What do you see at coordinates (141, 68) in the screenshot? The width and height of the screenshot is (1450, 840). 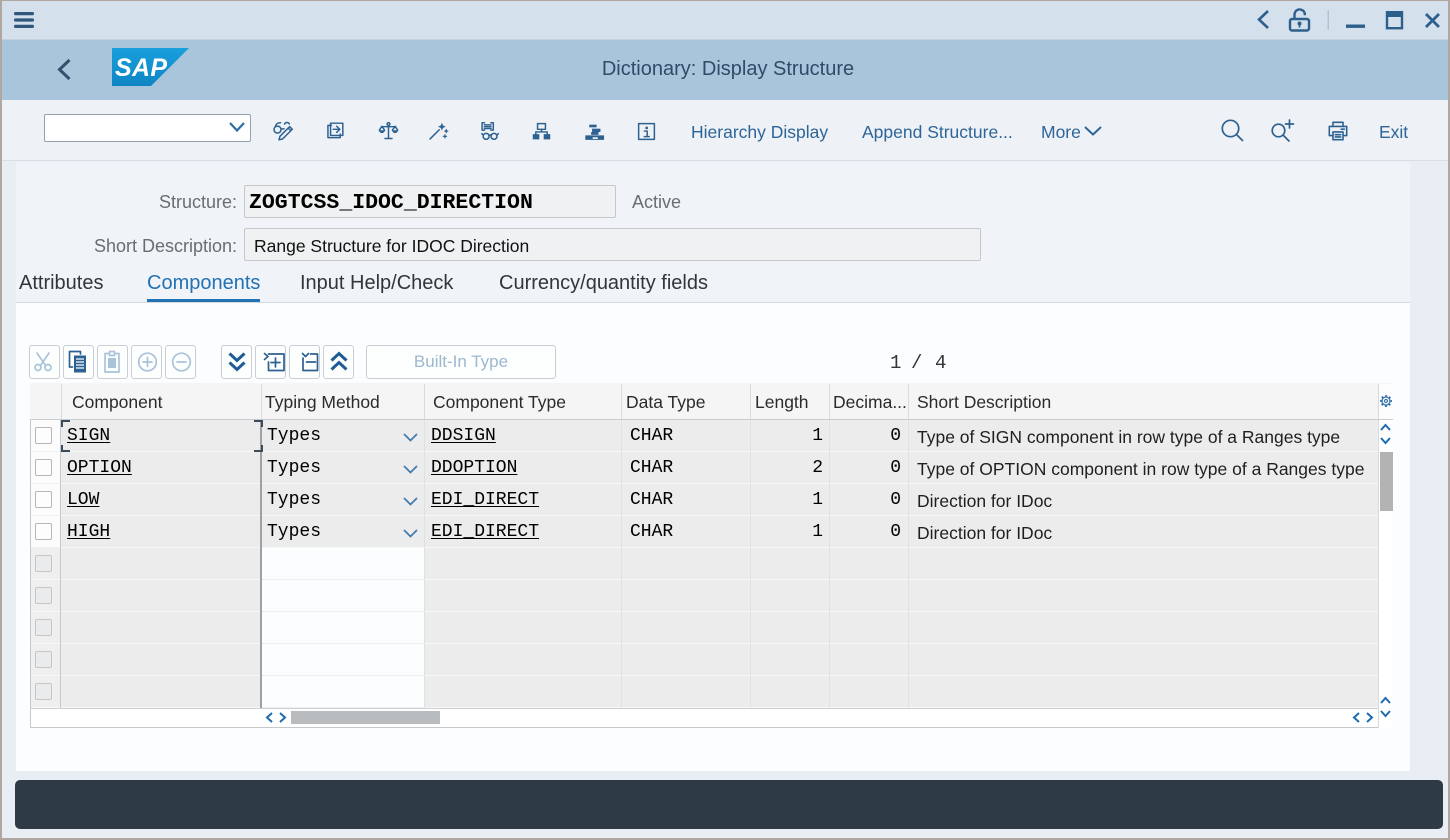 I see `svg-text: SAP` at bounding box center [141, 68].